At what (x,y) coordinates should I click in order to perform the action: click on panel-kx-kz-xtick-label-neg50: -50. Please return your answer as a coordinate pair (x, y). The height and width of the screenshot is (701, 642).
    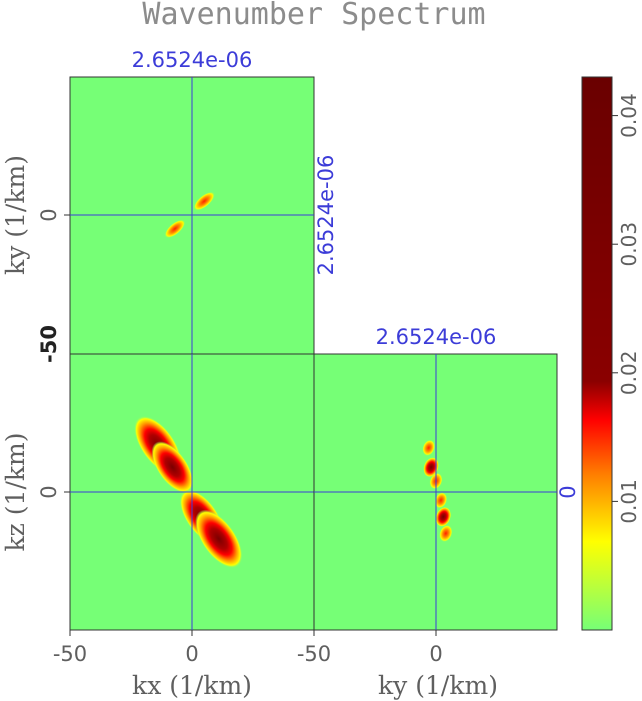
    Looking at the image, I should click on (70, 654).